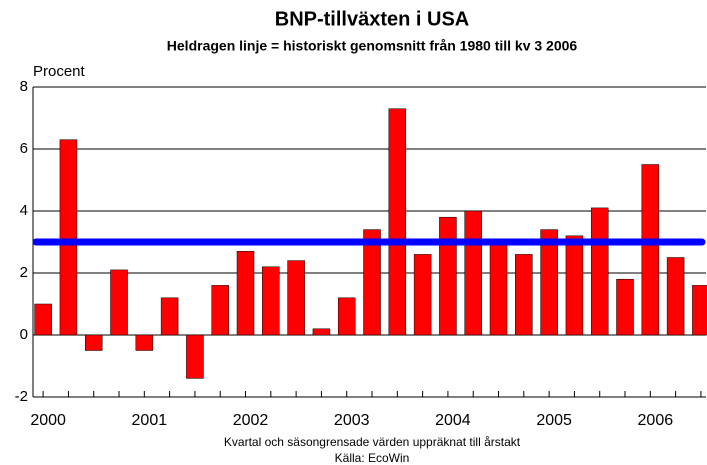 This screenshot has height=465, width=707. I want to click on x-tick-label: 2004, so click(453, 420).